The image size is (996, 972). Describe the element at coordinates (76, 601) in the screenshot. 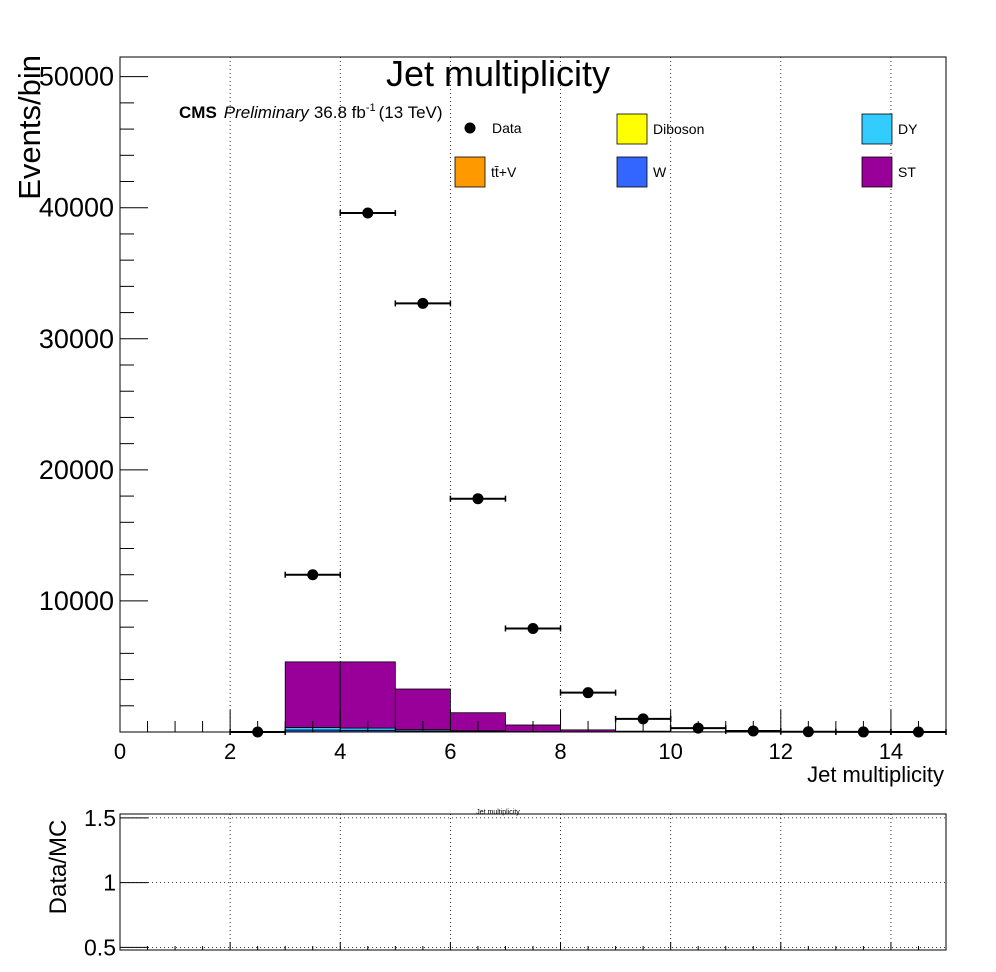

I see `y-tick-label-10000: 10000` at that location.